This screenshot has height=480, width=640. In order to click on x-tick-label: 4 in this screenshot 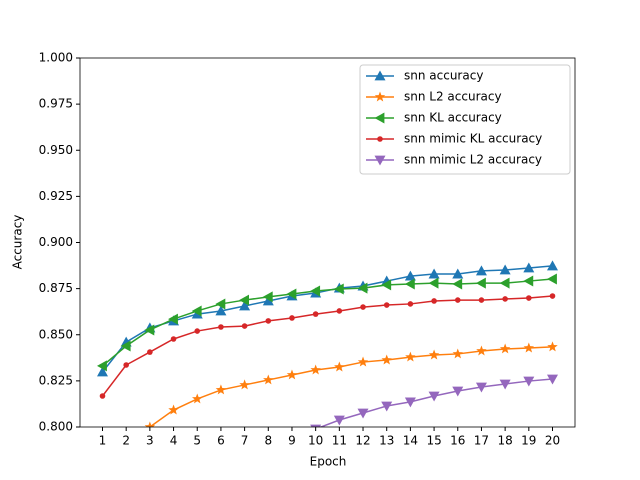, I will do `click(174, 441)`.